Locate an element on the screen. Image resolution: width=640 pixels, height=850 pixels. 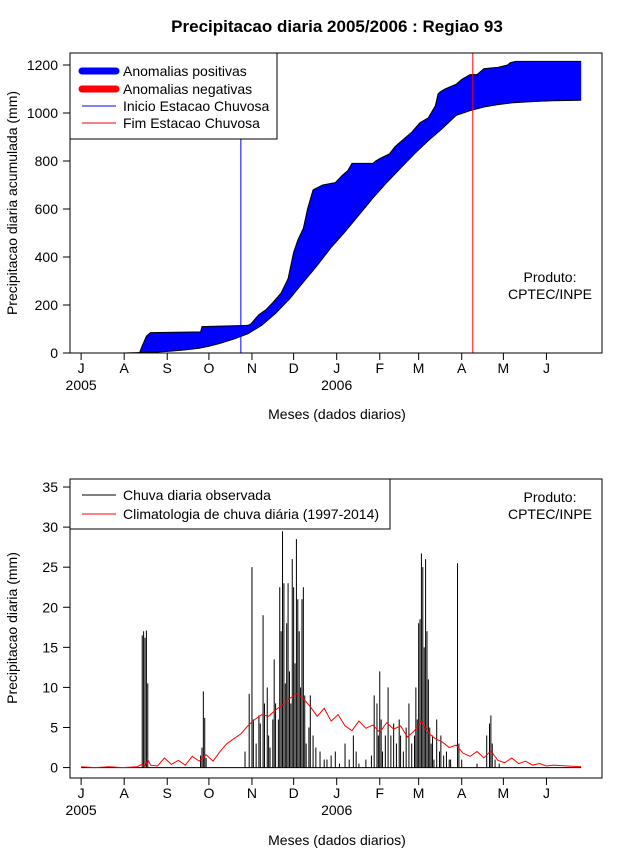
bottom-y-tick-label: 10 is located at coordinates (50, 687).